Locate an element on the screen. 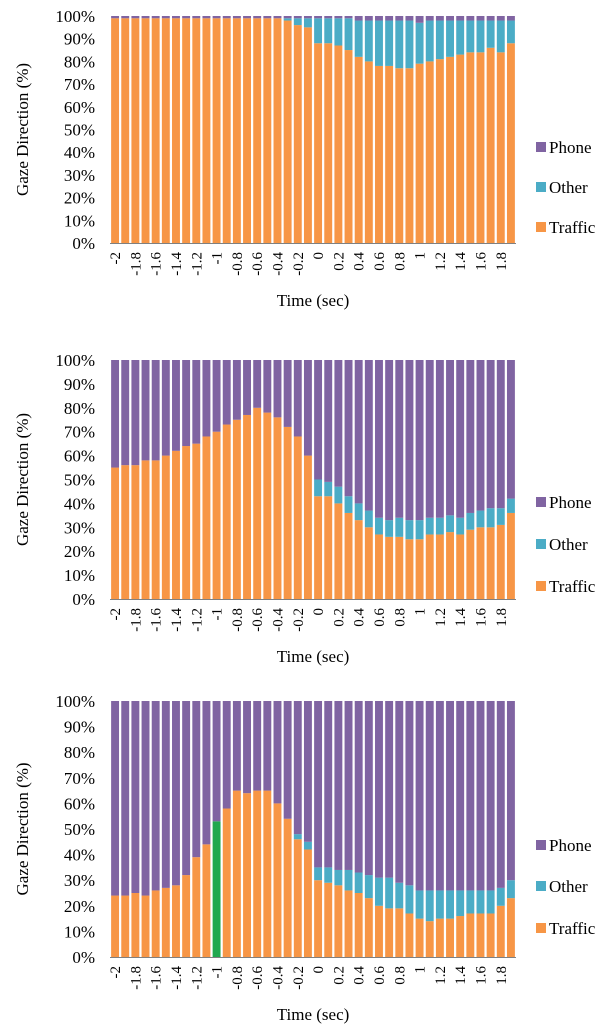 The width and height of the screenshot is (610, 1027). x-tick-label: -0.6 is located at coordinates (258, 620).